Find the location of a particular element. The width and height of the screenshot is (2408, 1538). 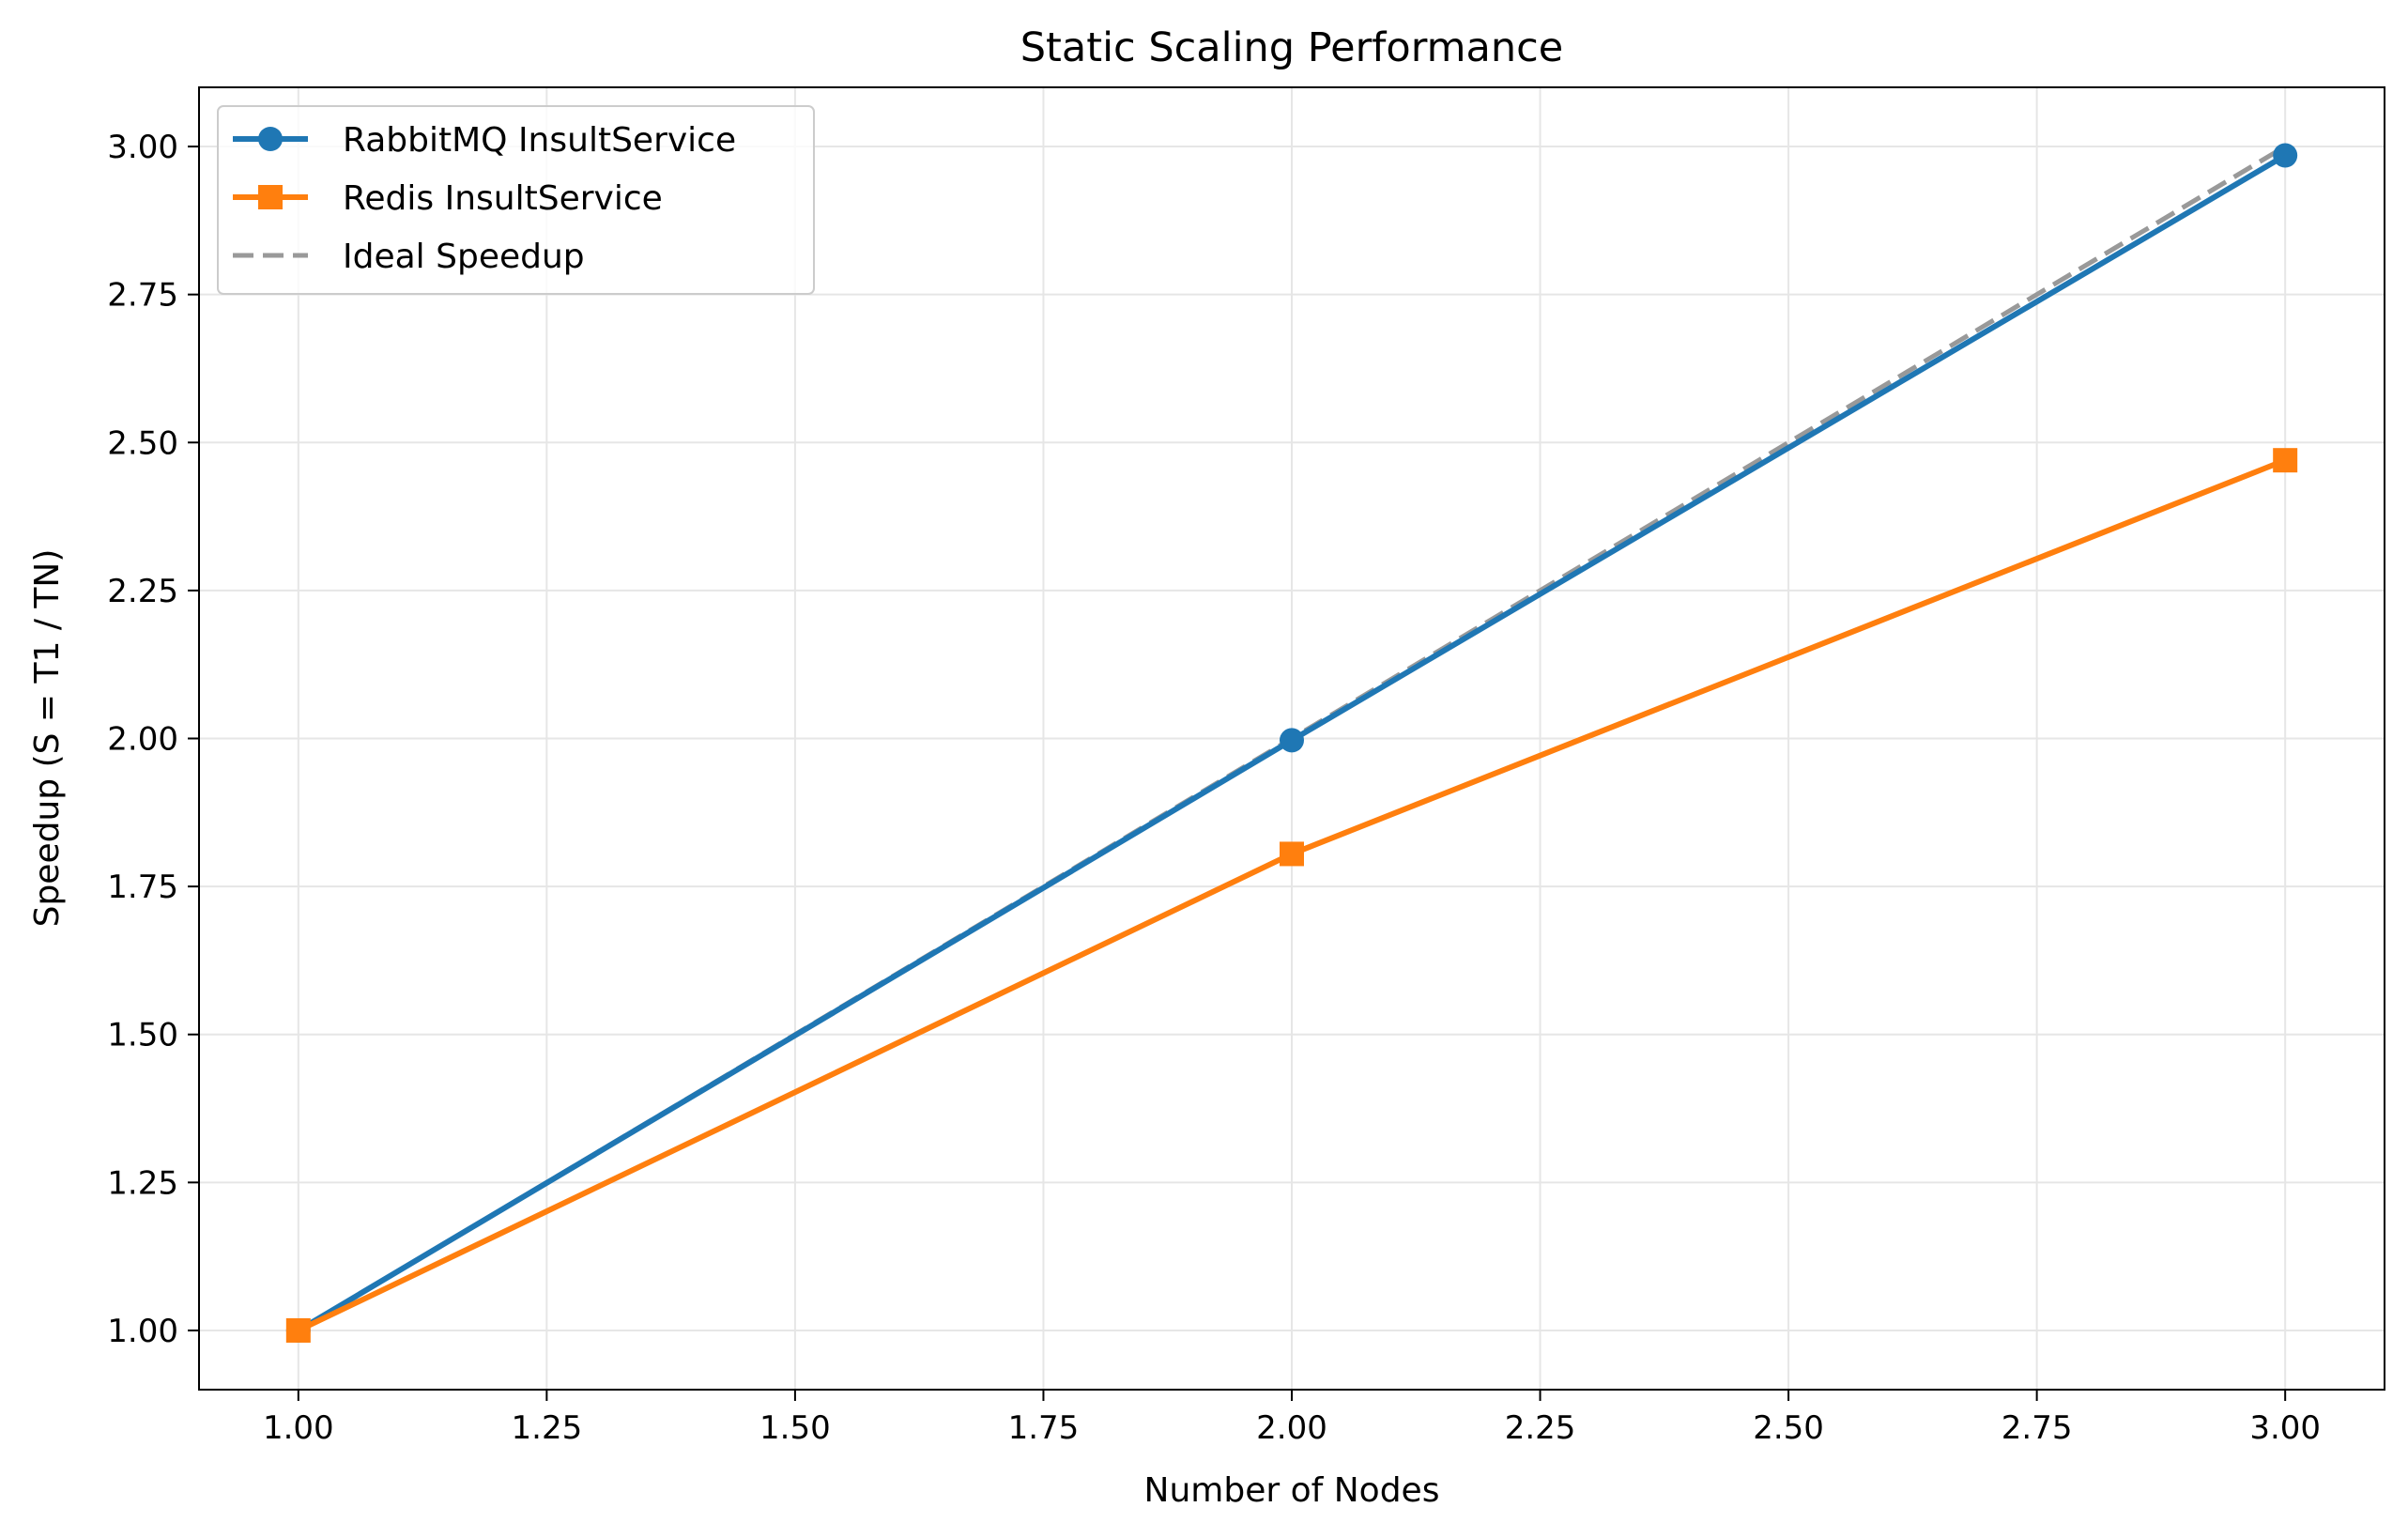

y-tick-label: 1.00 is located at coordinates (142, 1331).